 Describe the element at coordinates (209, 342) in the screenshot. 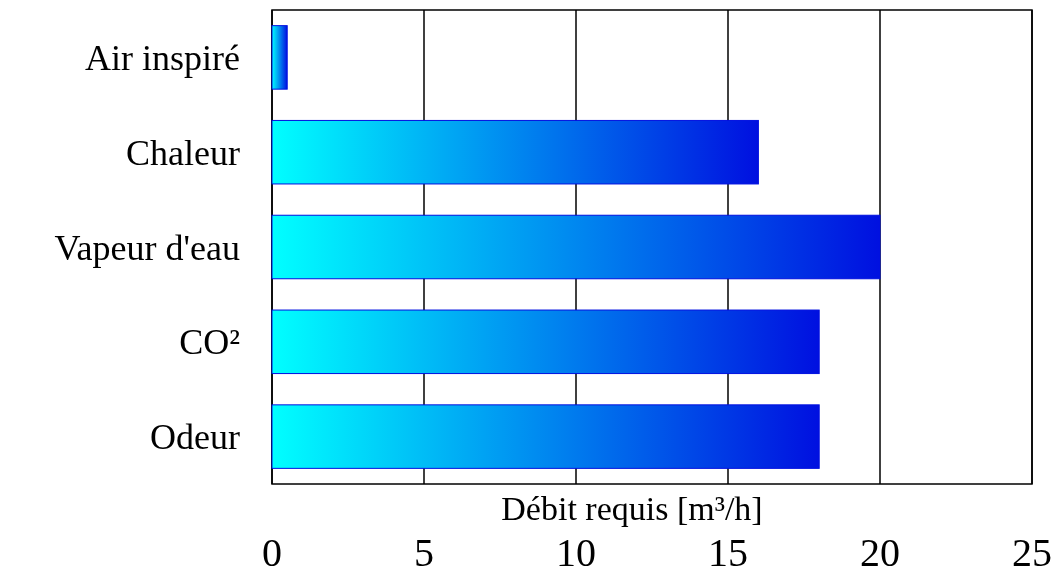

I see `y-tick-label: CO²` at that location.